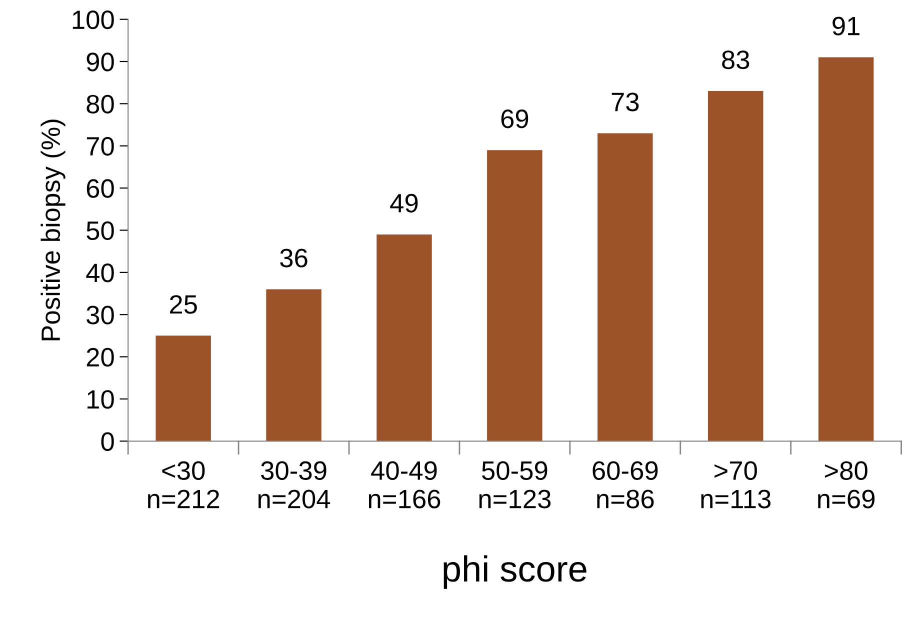  What do you see at coordinates (93, 20) in the screenshot?
I see `y-tick-label: 100` at bounding box center [93, 20].